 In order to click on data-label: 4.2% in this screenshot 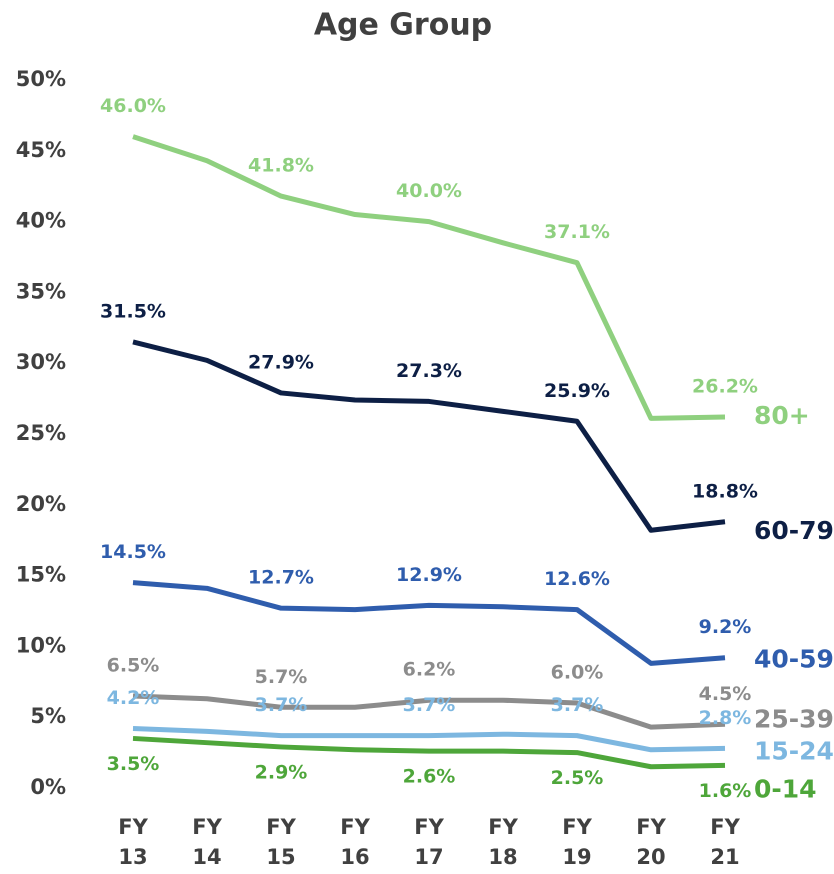, I will do `click(133, 698)`.